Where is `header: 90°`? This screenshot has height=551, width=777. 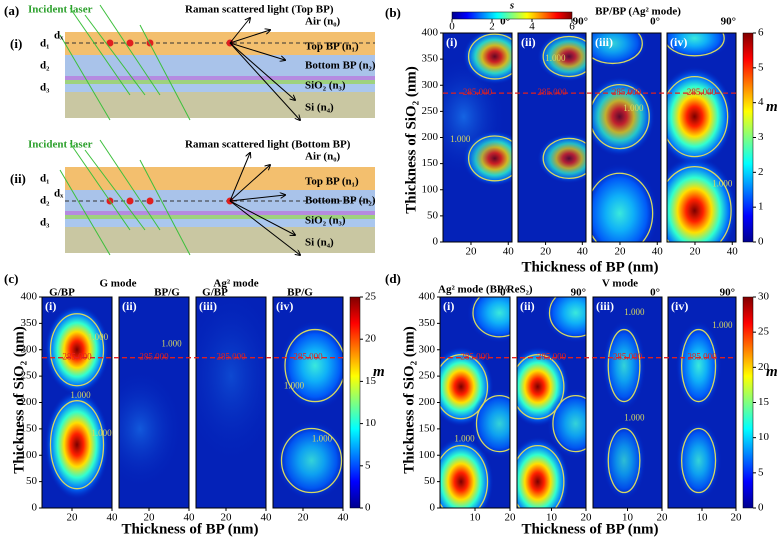 header: 90° is located at coordinates (578, 293).